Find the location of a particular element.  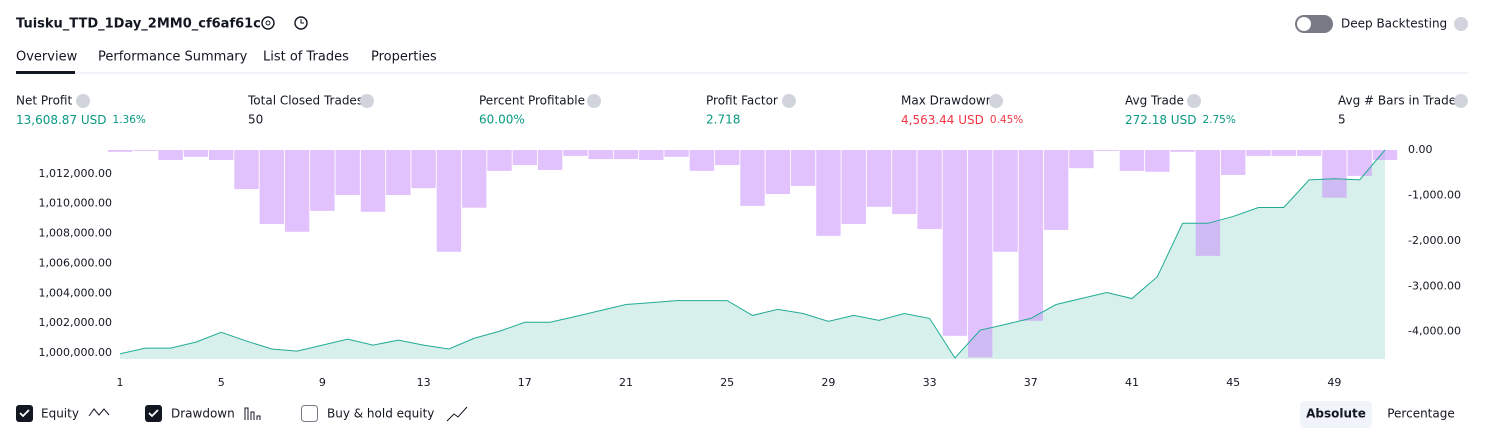

y2-tick-label: -2,000.00 is located at coordinates (1434, 240).